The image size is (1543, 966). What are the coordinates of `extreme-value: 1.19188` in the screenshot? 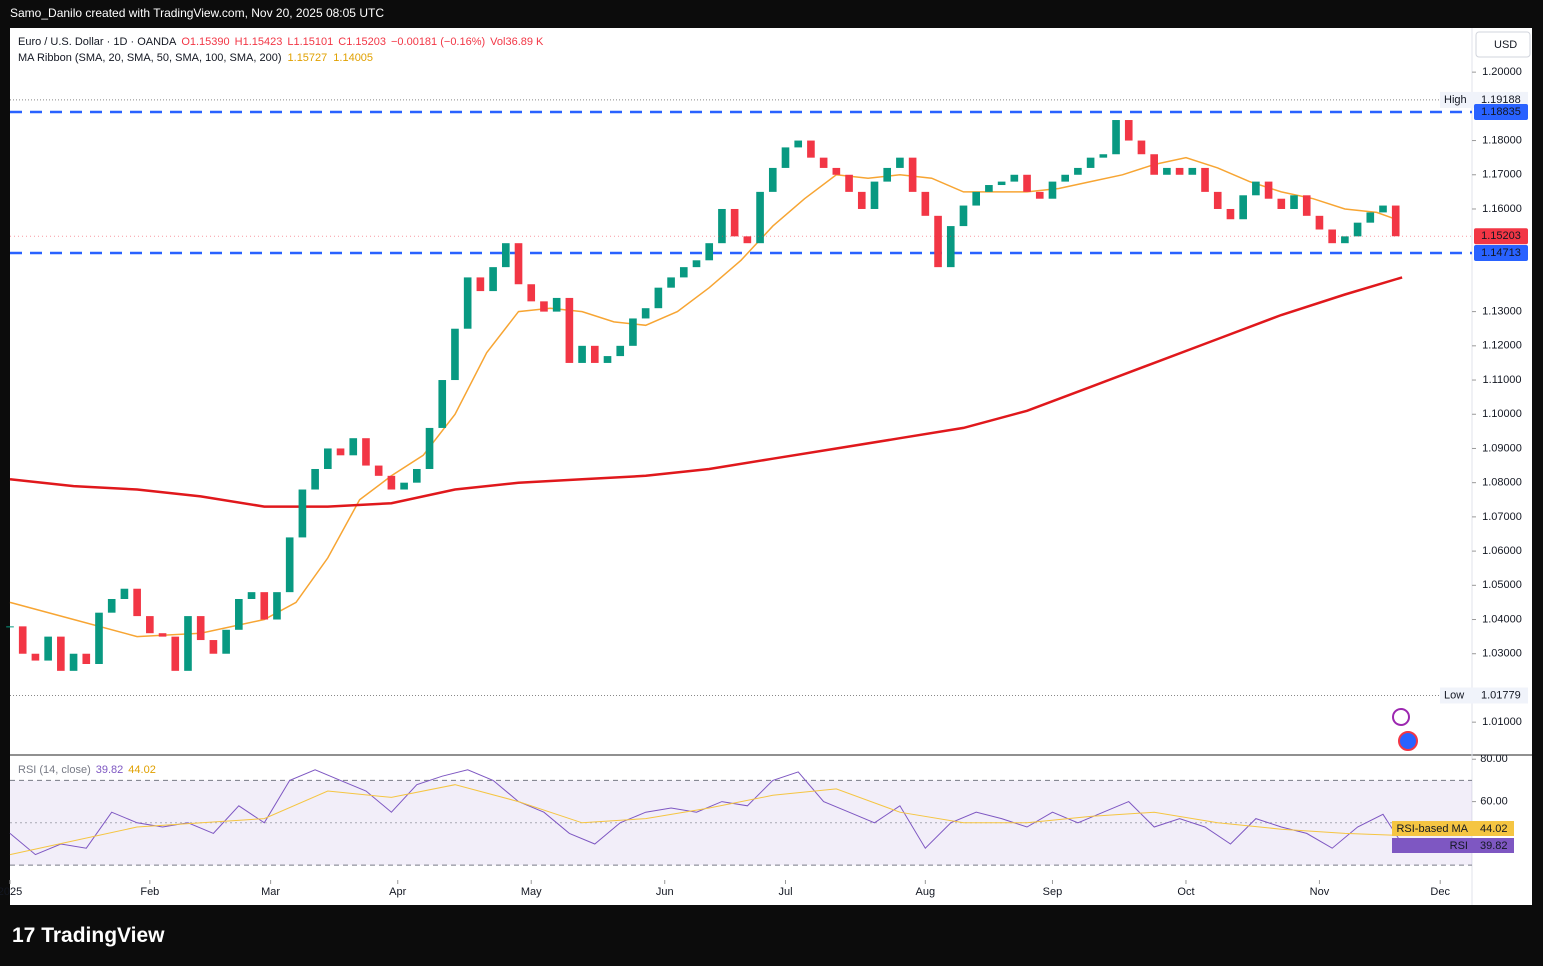 It's located at (1501, 100).